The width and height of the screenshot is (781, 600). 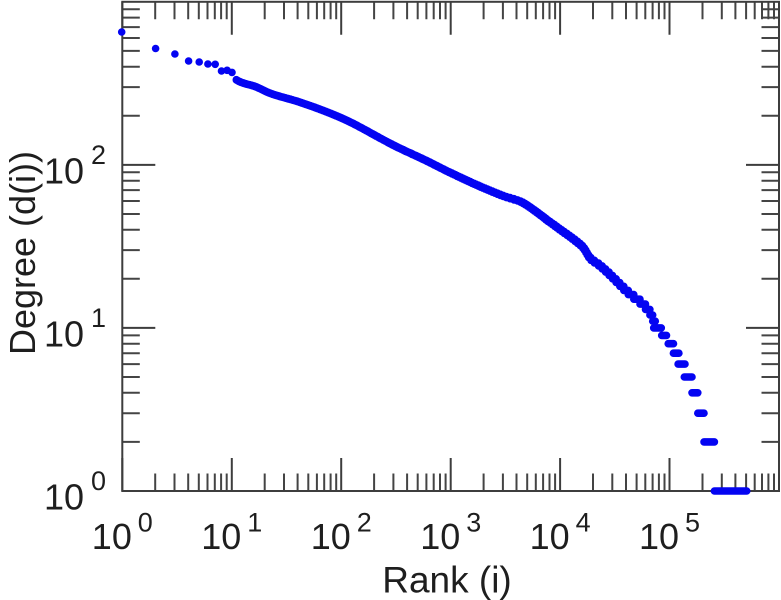 I want to click on svg-text: Degree (d(i)), so click(x=22, y=253).